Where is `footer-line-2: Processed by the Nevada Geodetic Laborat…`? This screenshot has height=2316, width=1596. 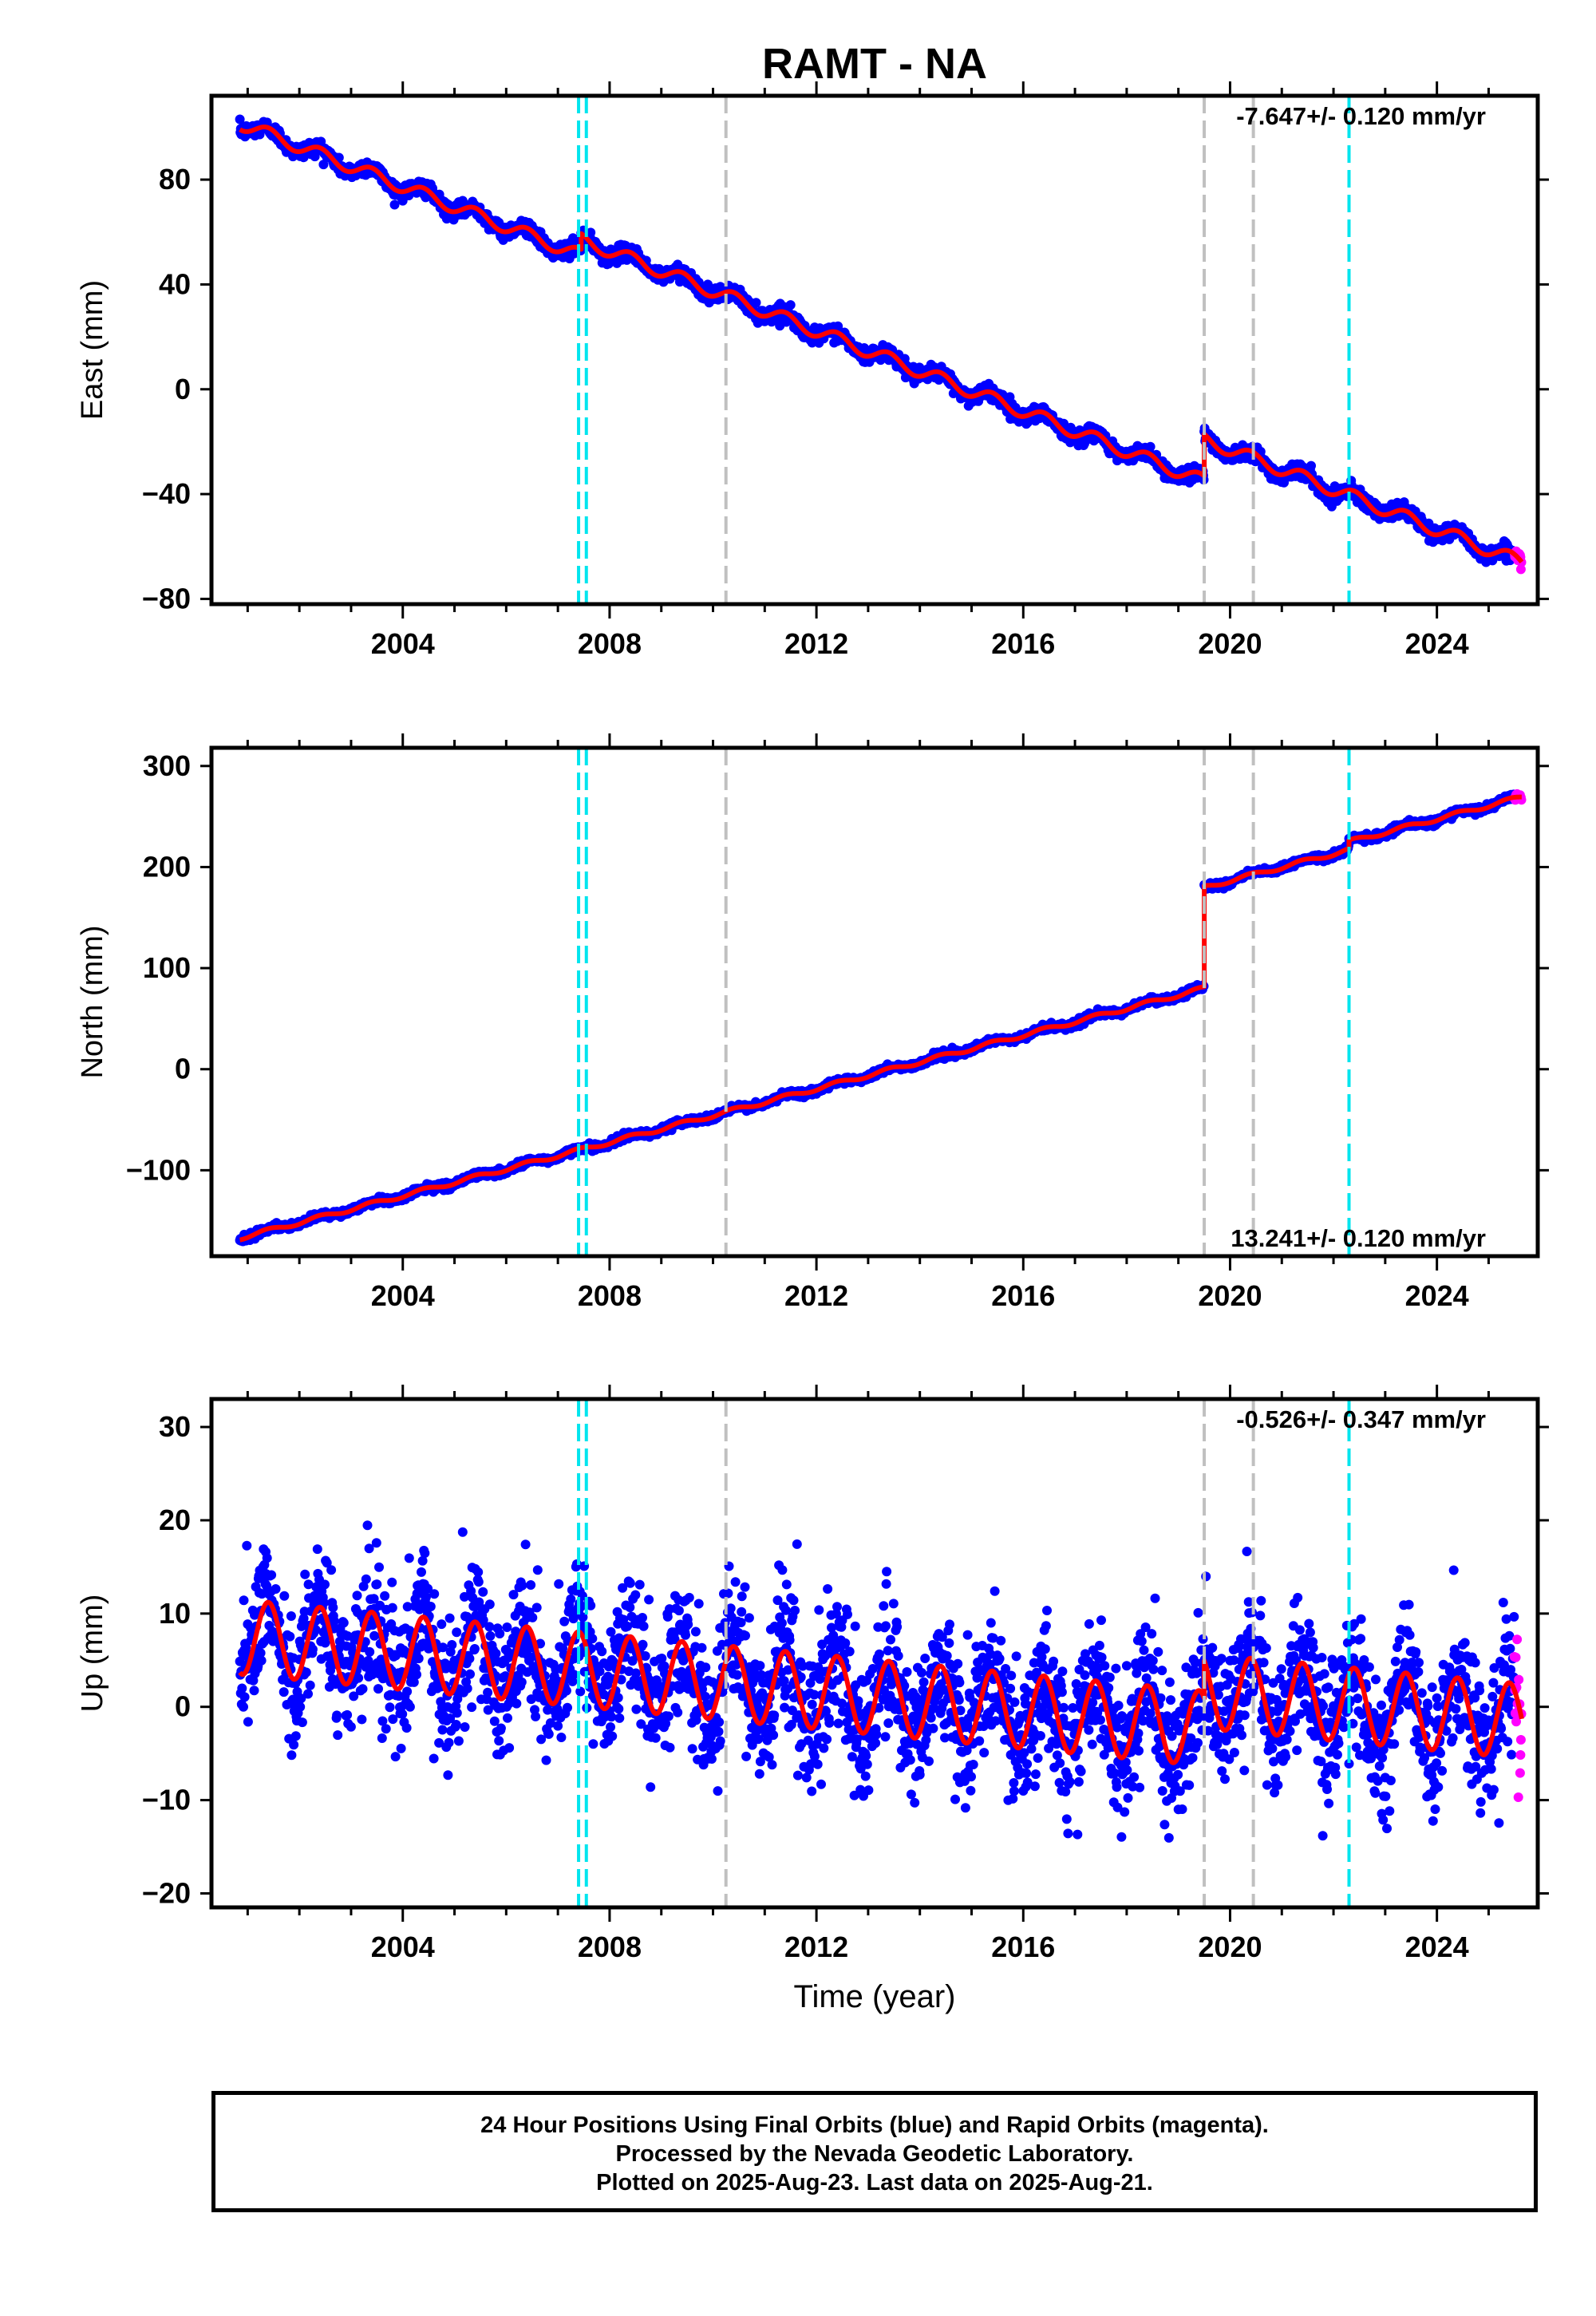 footer-line-2: Processed by the Nevada Geodetic Laborat… is located at coordinates (874, 2154).